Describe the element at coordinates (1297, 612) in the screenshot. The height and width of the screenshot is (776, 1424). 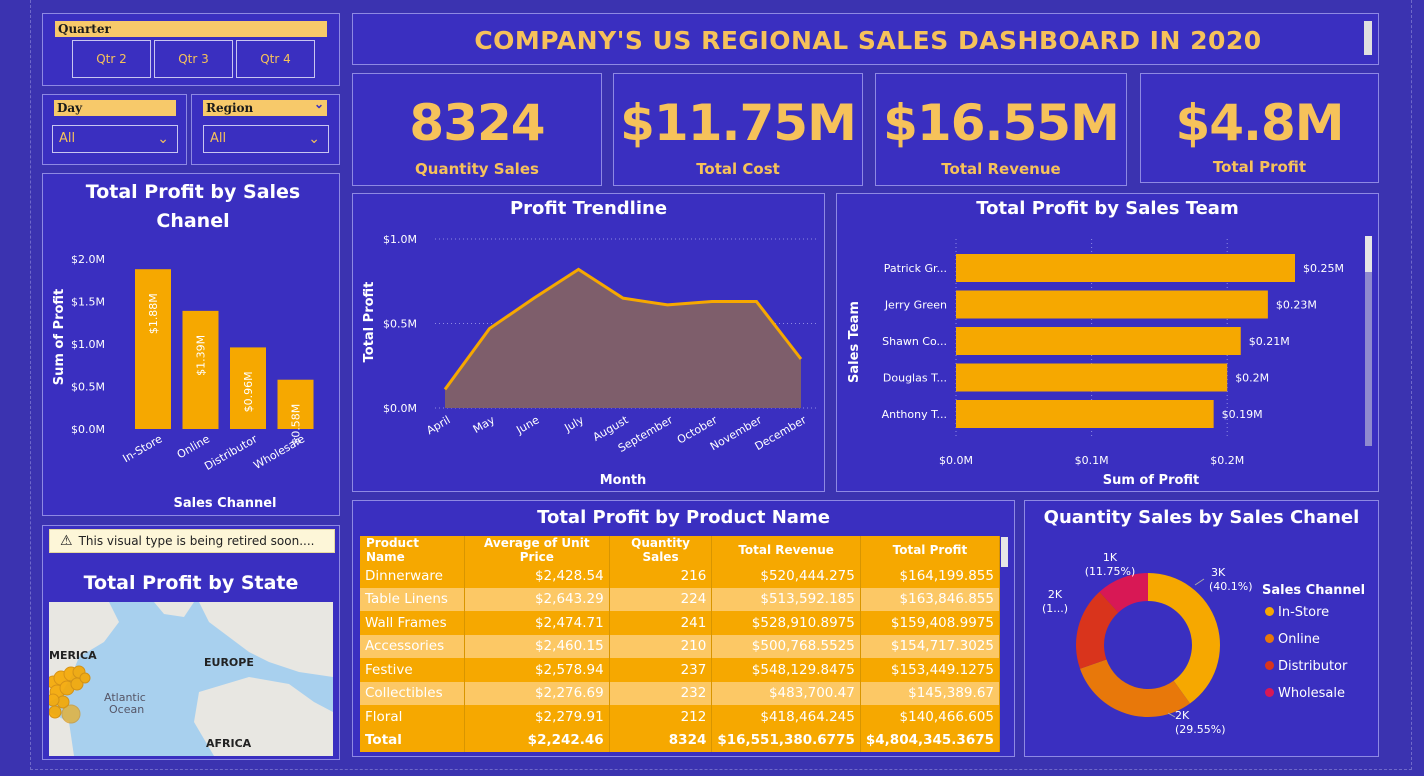
I see `legend-item: In-Store` at that location.